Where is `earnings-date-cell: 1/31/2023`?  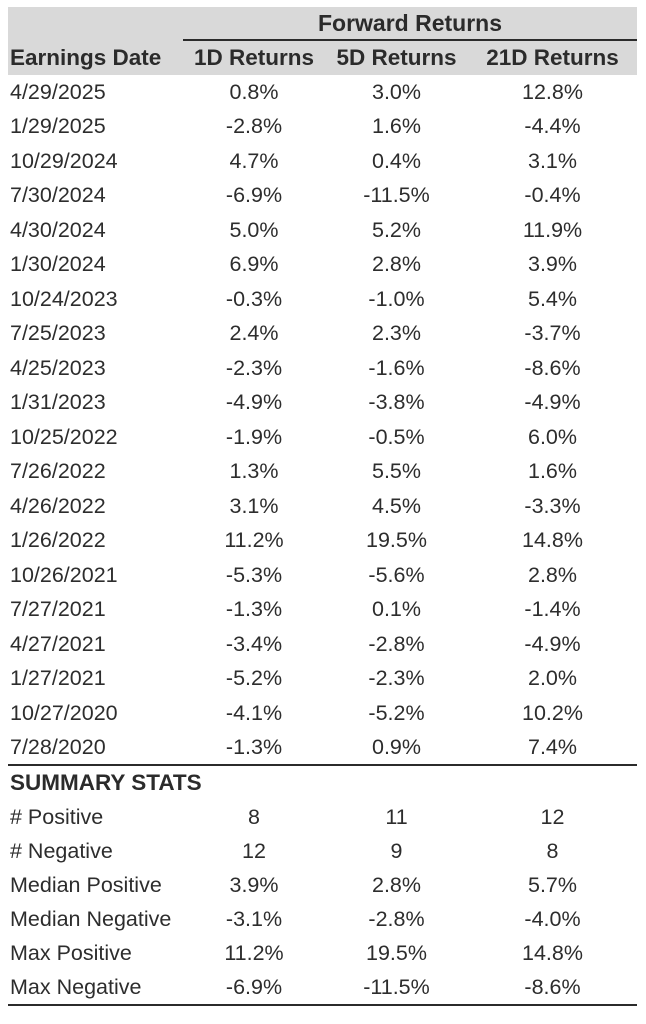
earnings-date-cell: 1/31/2023 is located at coordinates (58, 402).